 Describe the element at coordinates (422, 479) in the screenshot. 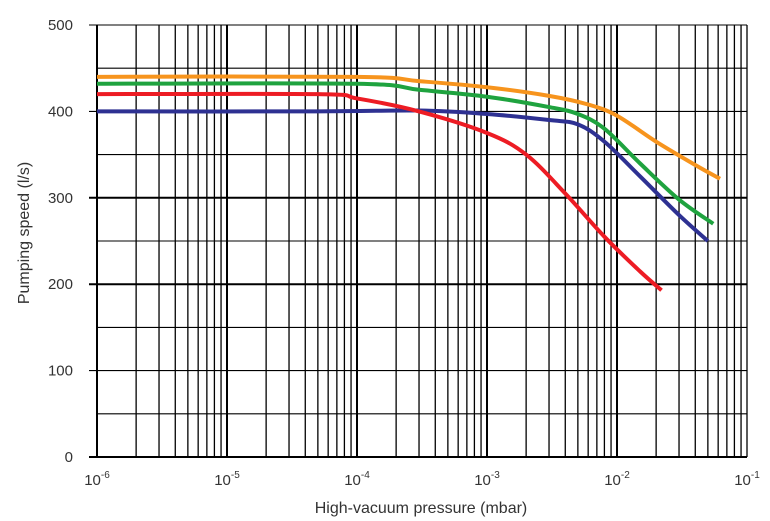

I see `x-tick-labels: 10⁻⁶ 10⁻⁵ 10⁻⁴ 10⁻³ 10⁻² 10⁻¹` at that location.